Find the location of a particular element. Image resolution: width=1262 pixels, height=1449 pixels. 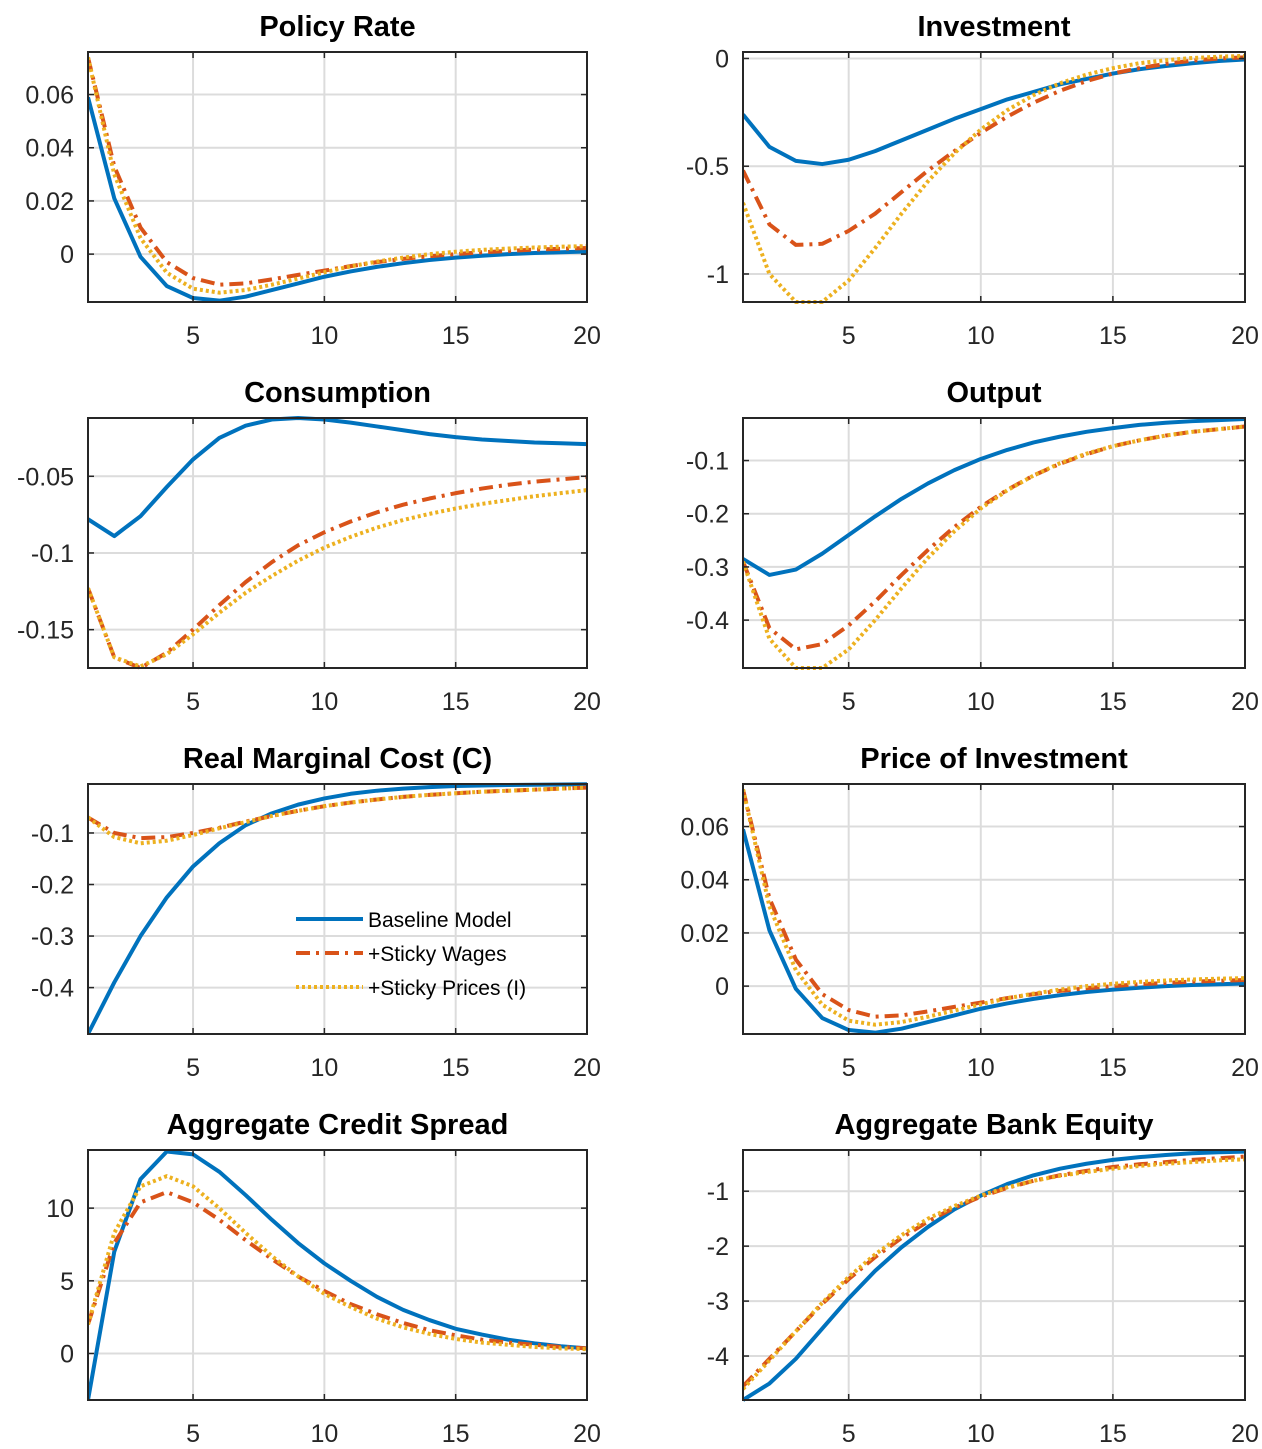

panel-investment: 5 10 15 20 -1 -0.5 0 Investment is located at coordinates (972, 180).